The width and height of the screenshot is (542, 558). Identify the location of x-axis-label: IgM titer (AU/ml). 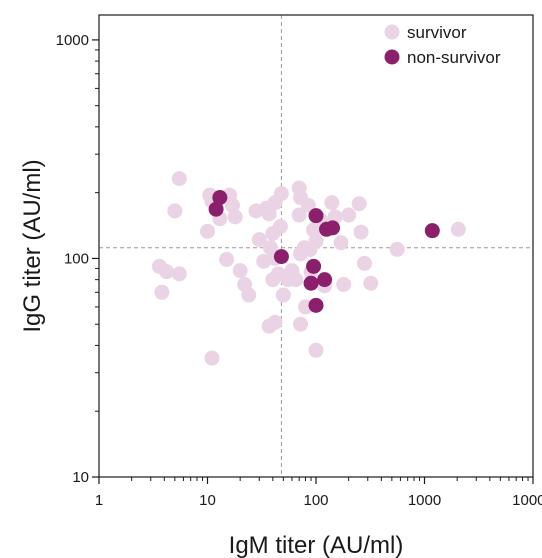
(316, 545).